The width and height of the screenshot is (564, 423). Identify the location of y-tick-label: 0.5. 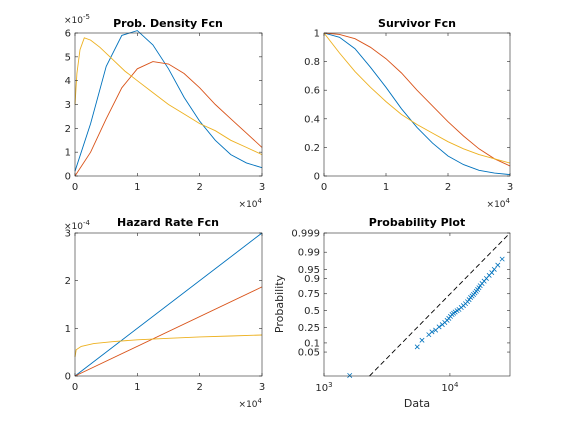
(312, 311).